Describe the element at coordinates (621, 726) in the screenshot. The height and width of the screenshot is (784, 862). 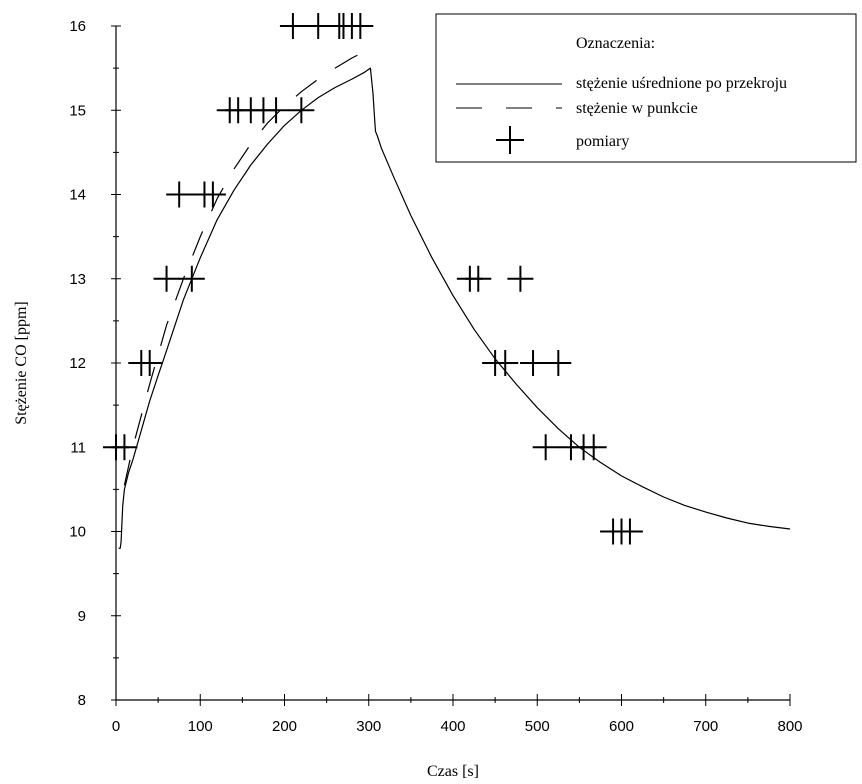
I see `x-tick-label: 600` at that location.